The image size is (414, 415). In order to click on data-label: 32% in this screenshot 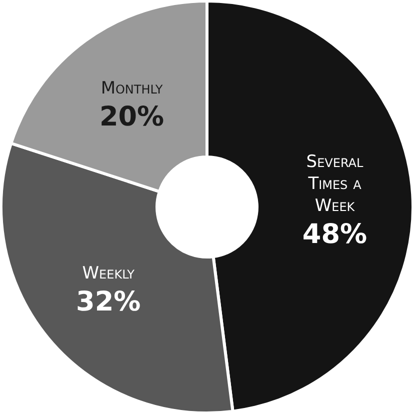, I will do `click(108, 302)`.